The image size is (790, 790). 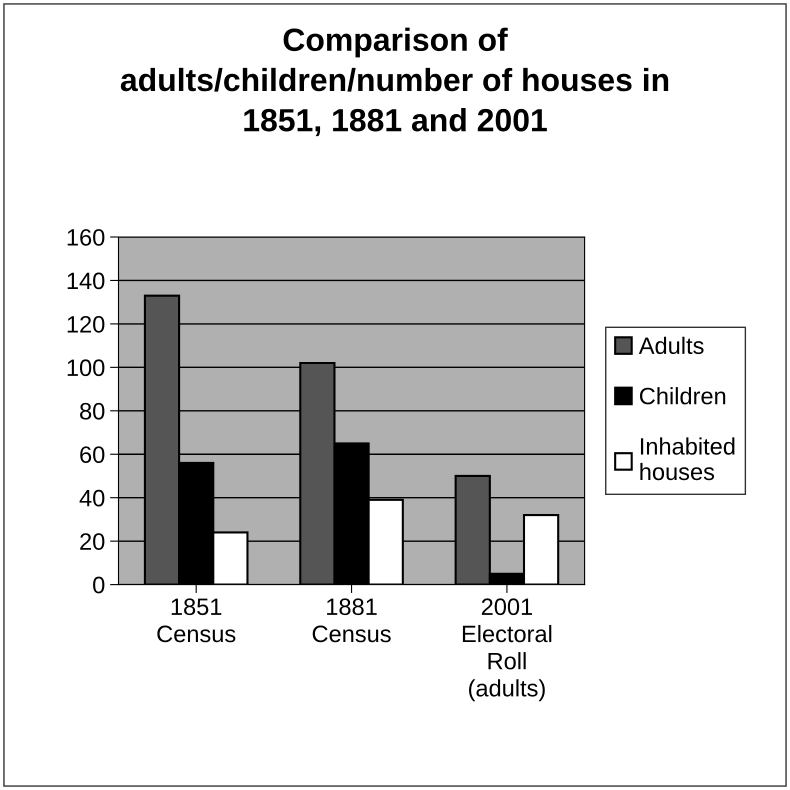 I want to click on y-tick-label: 0, so click(x=98, y=585).